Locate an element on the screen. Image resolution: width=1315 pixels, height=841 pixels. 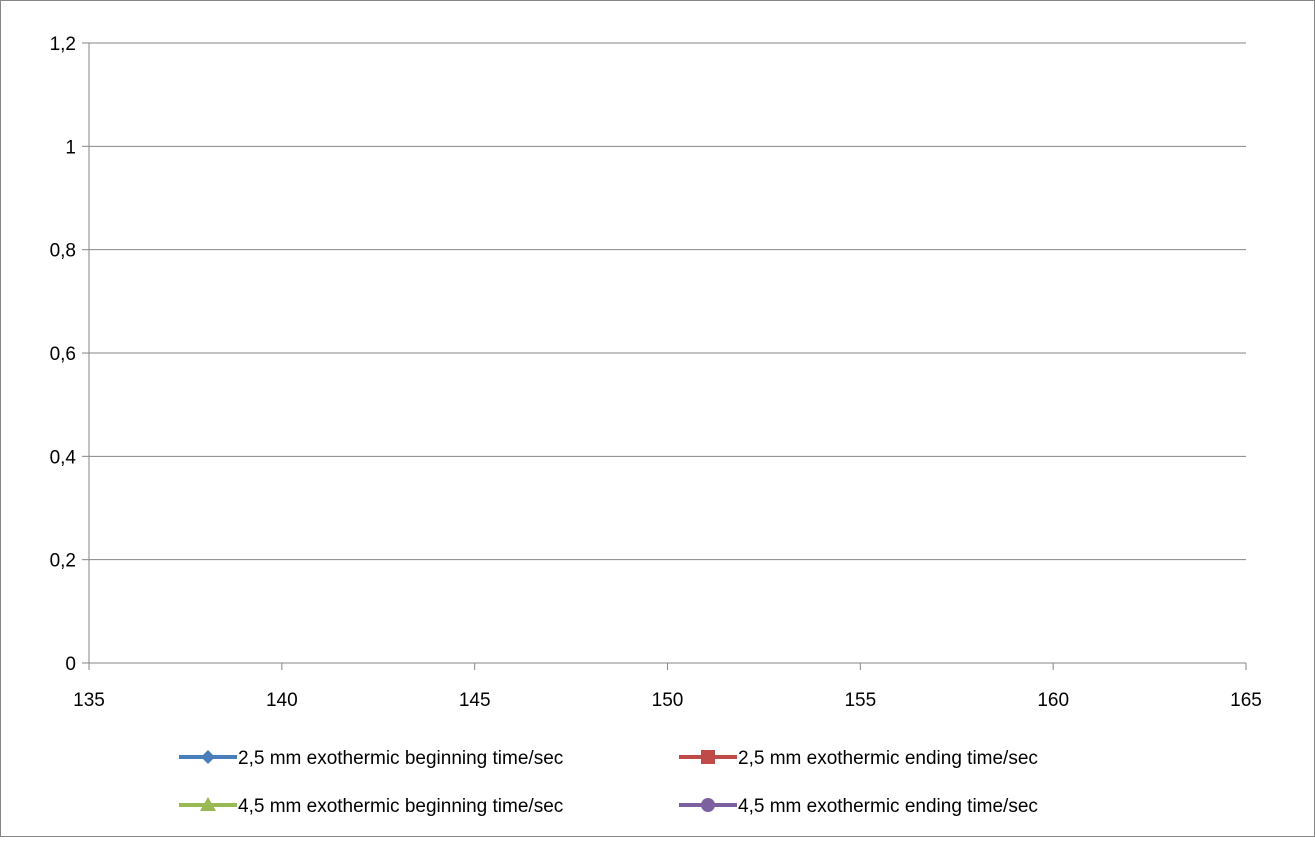
y-tick-label: 1,2 is located at coordinates (63, 44).